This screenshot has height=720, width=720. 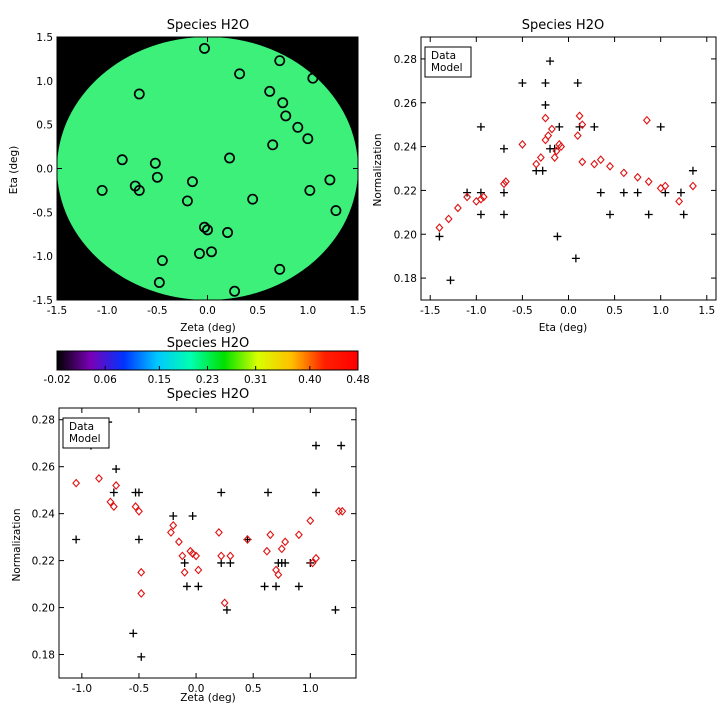 What do you see at coordinates (405, 279) in the screenshot?
I see `eta-y-tick-label: 0.18` at bounding box center [405, 279].